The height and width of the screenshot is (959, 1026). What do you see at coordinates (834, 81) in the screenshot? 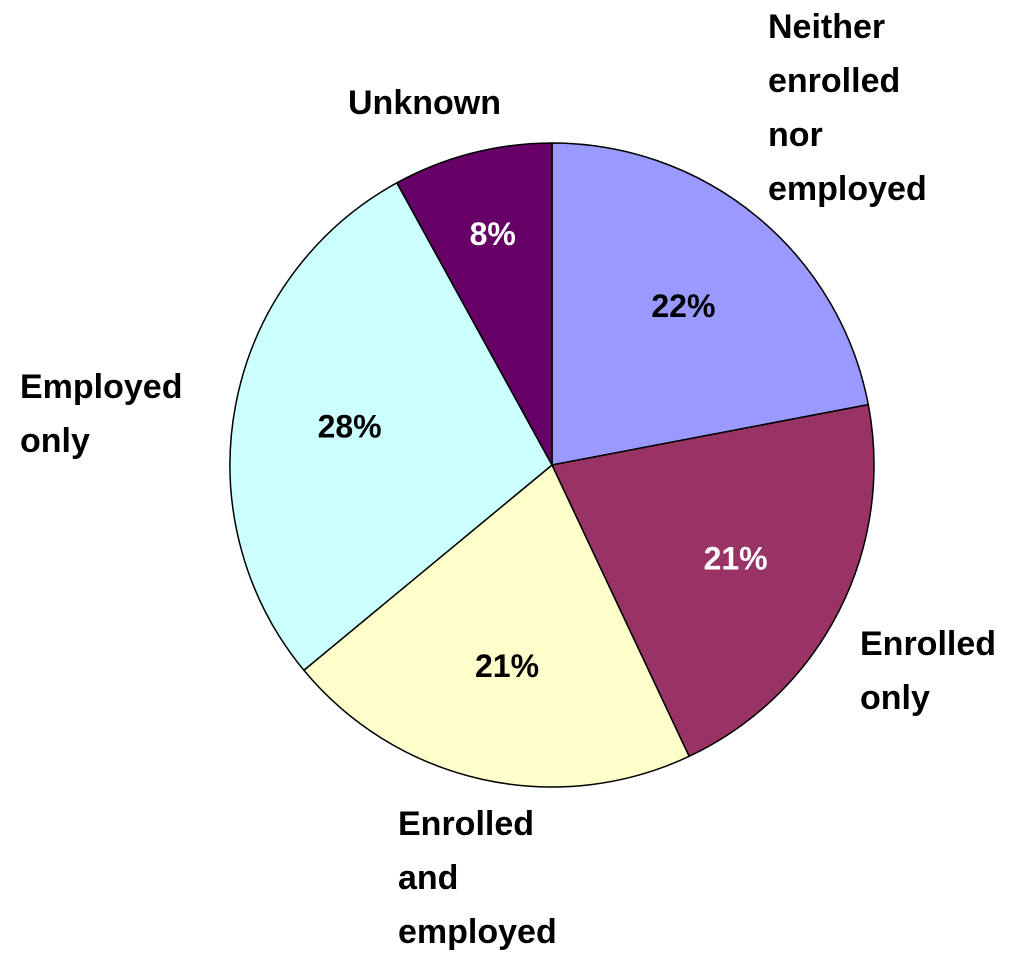
I see `label-line: enrolled` at bounding box center [834, 81].